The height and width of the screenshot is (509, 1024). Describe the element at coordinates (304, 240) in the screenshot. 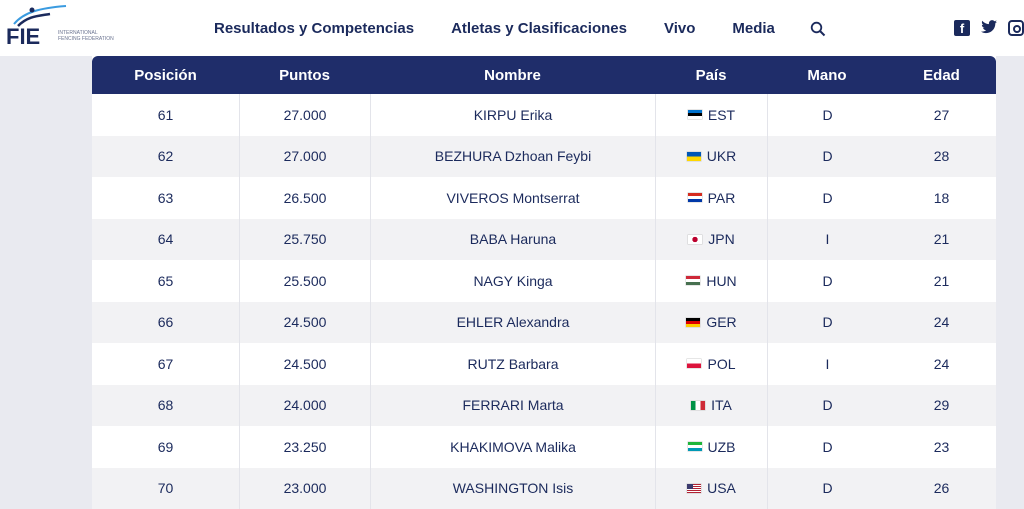

I see `cell-puntos: 25.750` at that location.